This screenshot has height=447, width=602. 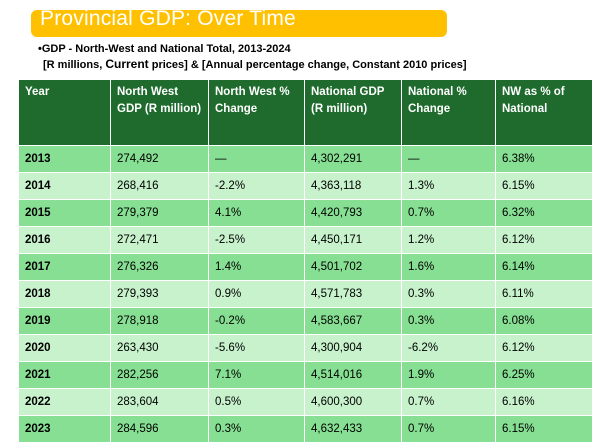 What do you see at coordinates (448, 267) in the screenshot?
I see `cell-national-change: 1.6%` at bounding box center [448, 267].